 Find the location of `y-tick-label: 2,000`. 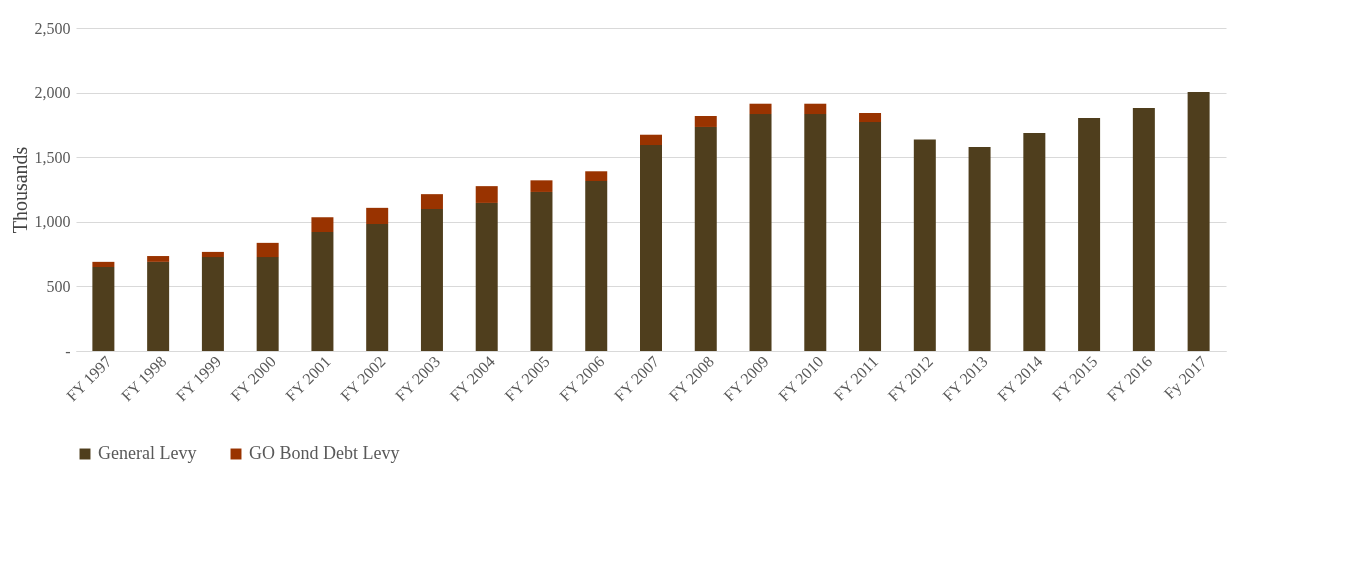

y-tick-label: 2,000 is located at coordinates (52, 93).